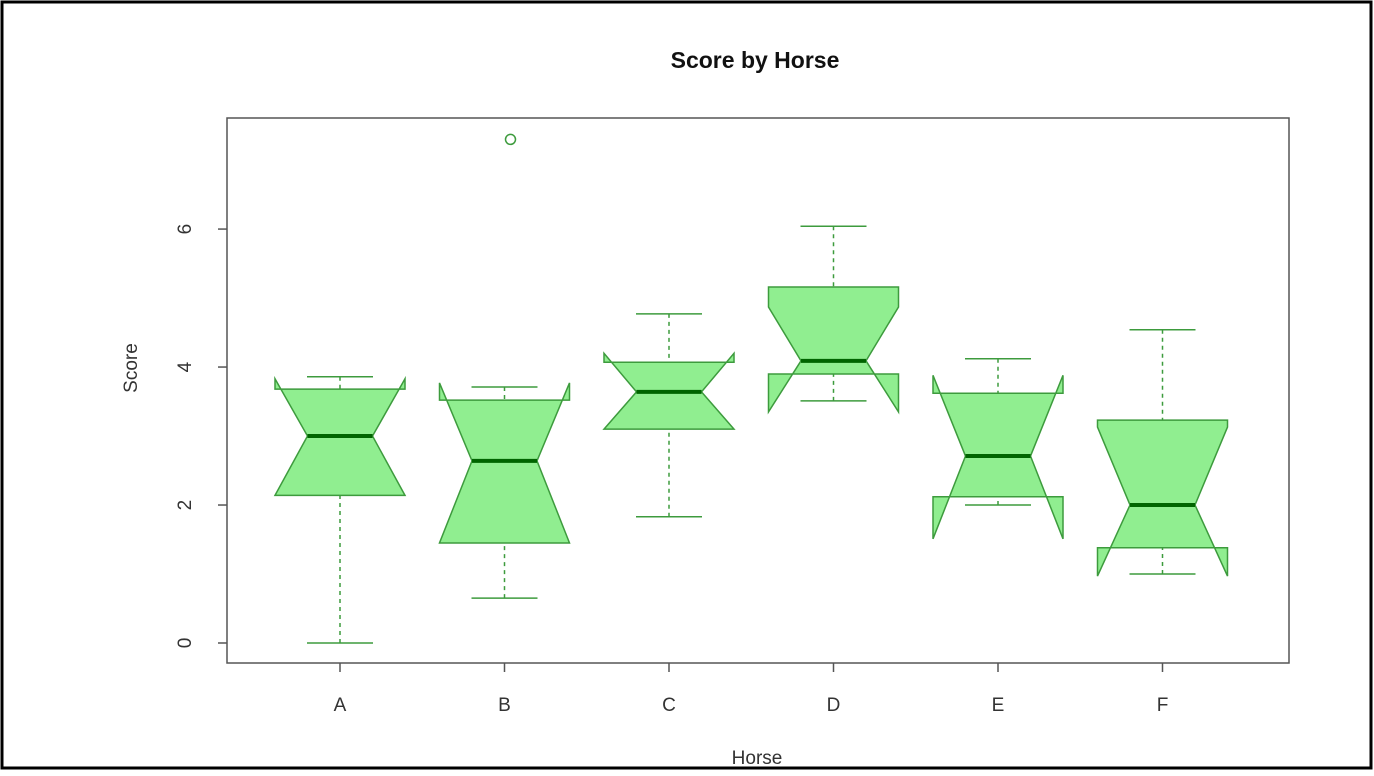  I want to click on y-tick-label: 4, so click(185, 366).